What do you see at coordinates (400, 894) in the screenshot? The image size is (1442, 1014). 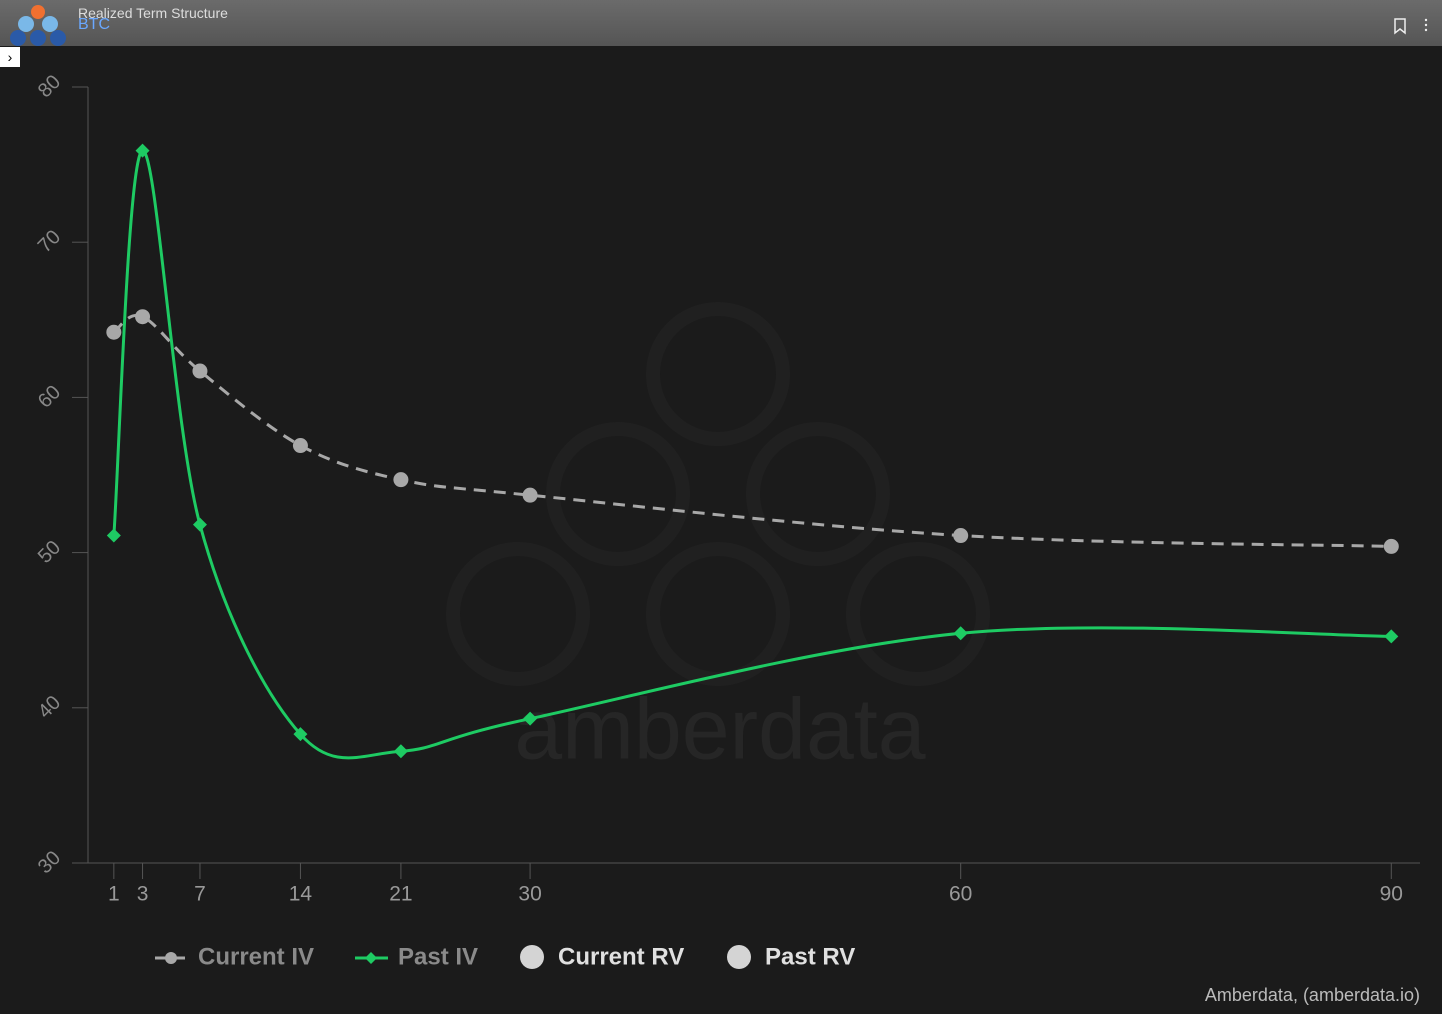 I see `x-tick-label: 21` at bounding box center [400, 894].